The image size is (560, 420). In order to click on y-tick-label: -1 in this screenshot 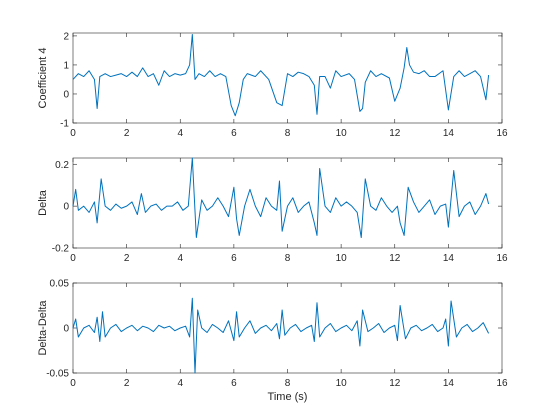, I will do `click(64, 124)`.